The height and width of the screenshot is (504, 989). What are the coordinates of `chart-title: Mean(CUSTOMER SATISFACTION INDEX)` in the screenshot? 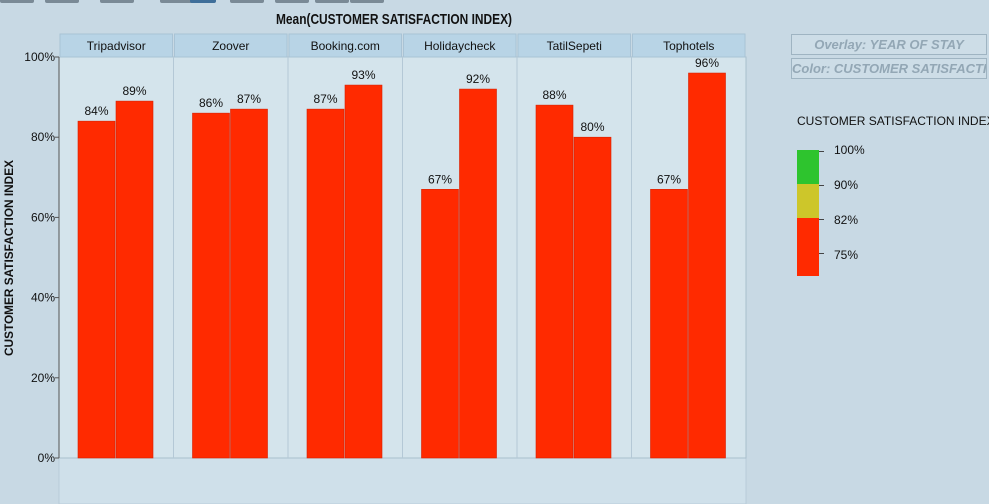 It's located at (394, 19).